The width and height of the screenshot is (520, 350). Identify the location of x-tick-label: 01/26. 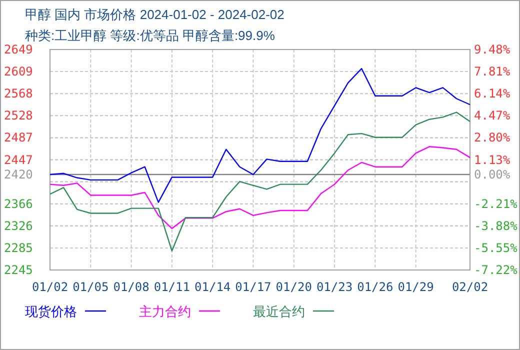
(375, 287).